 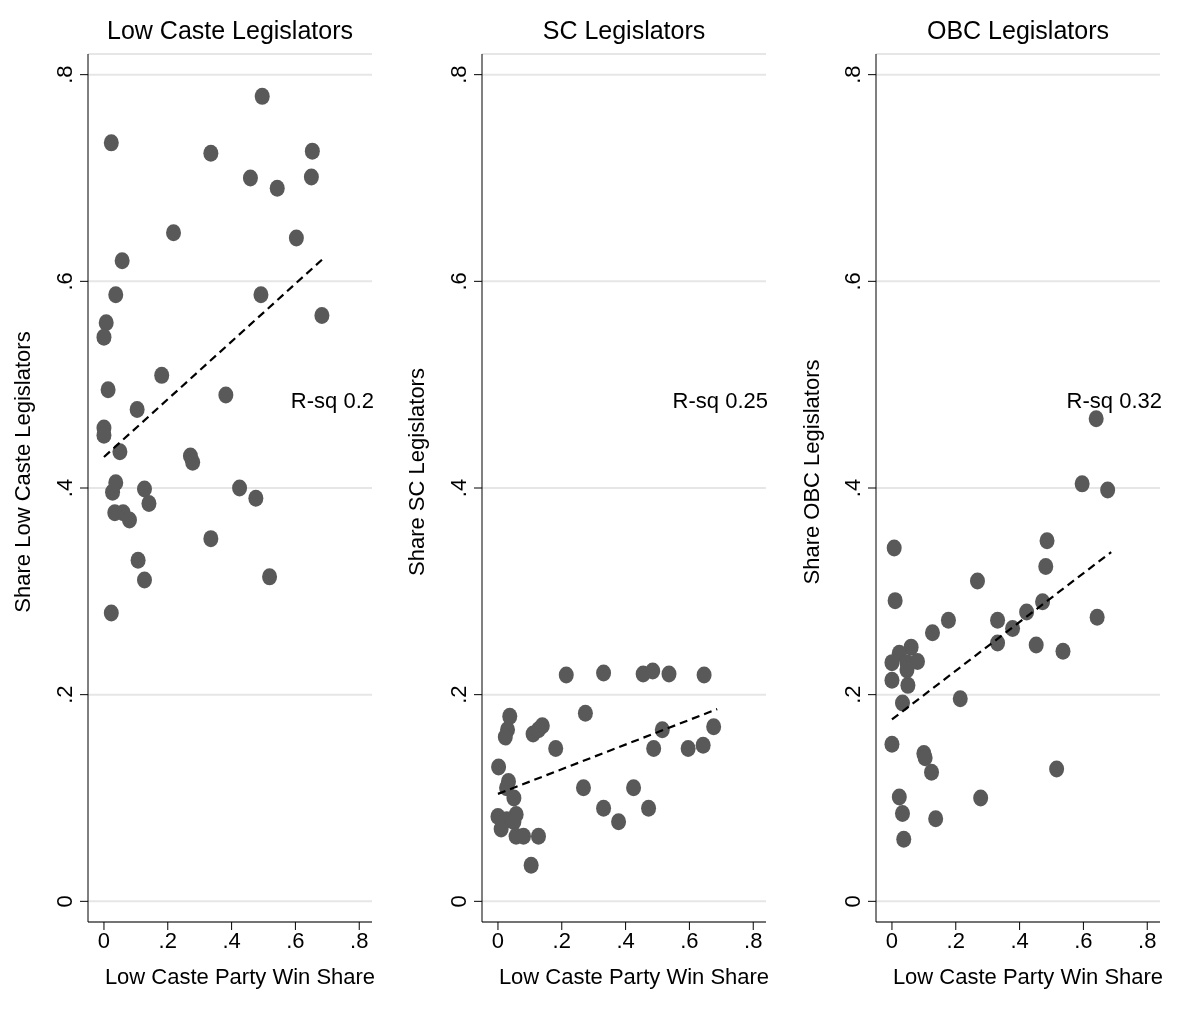 I want to click on y-axis-title: Share OBC Legislators, so click(x=811, y=472).